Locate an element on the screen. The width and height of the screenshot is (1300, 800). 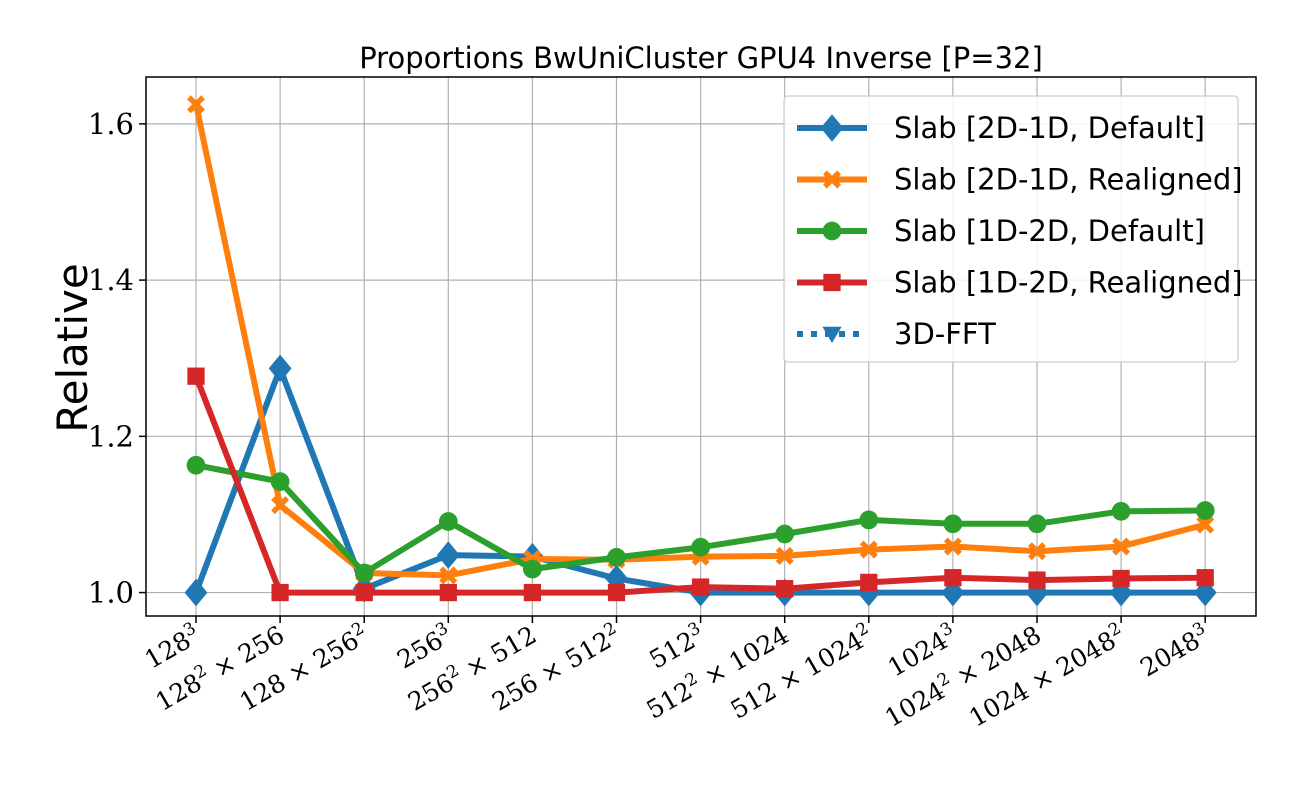
legend-item: Slab [2D-1D, Realigned] is located at coordinates (1020, 180).